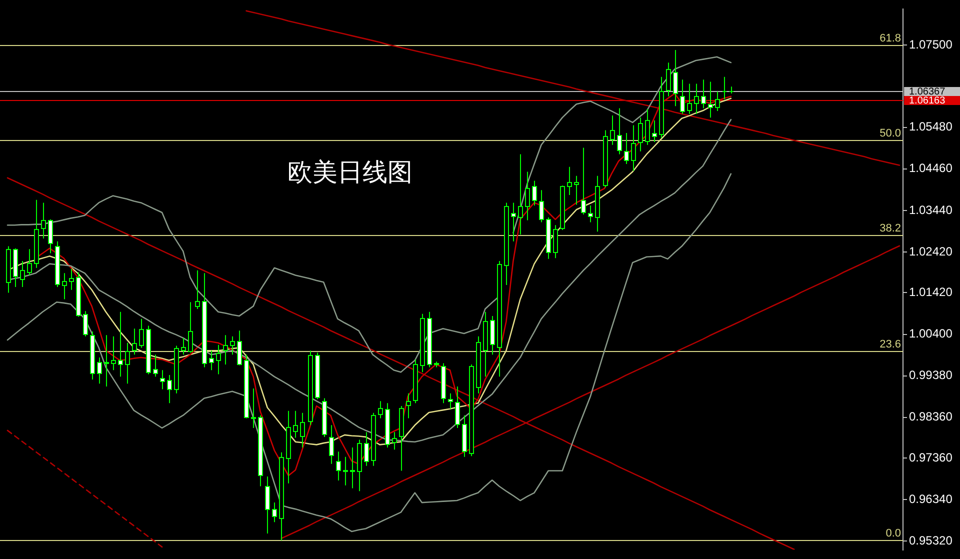 The width and height of the screenshot is (960, 559). What do you see at coordinates (350, 172) in the screenshot?
I see `text: 欧美日线图` at bounding box center [350, 172].